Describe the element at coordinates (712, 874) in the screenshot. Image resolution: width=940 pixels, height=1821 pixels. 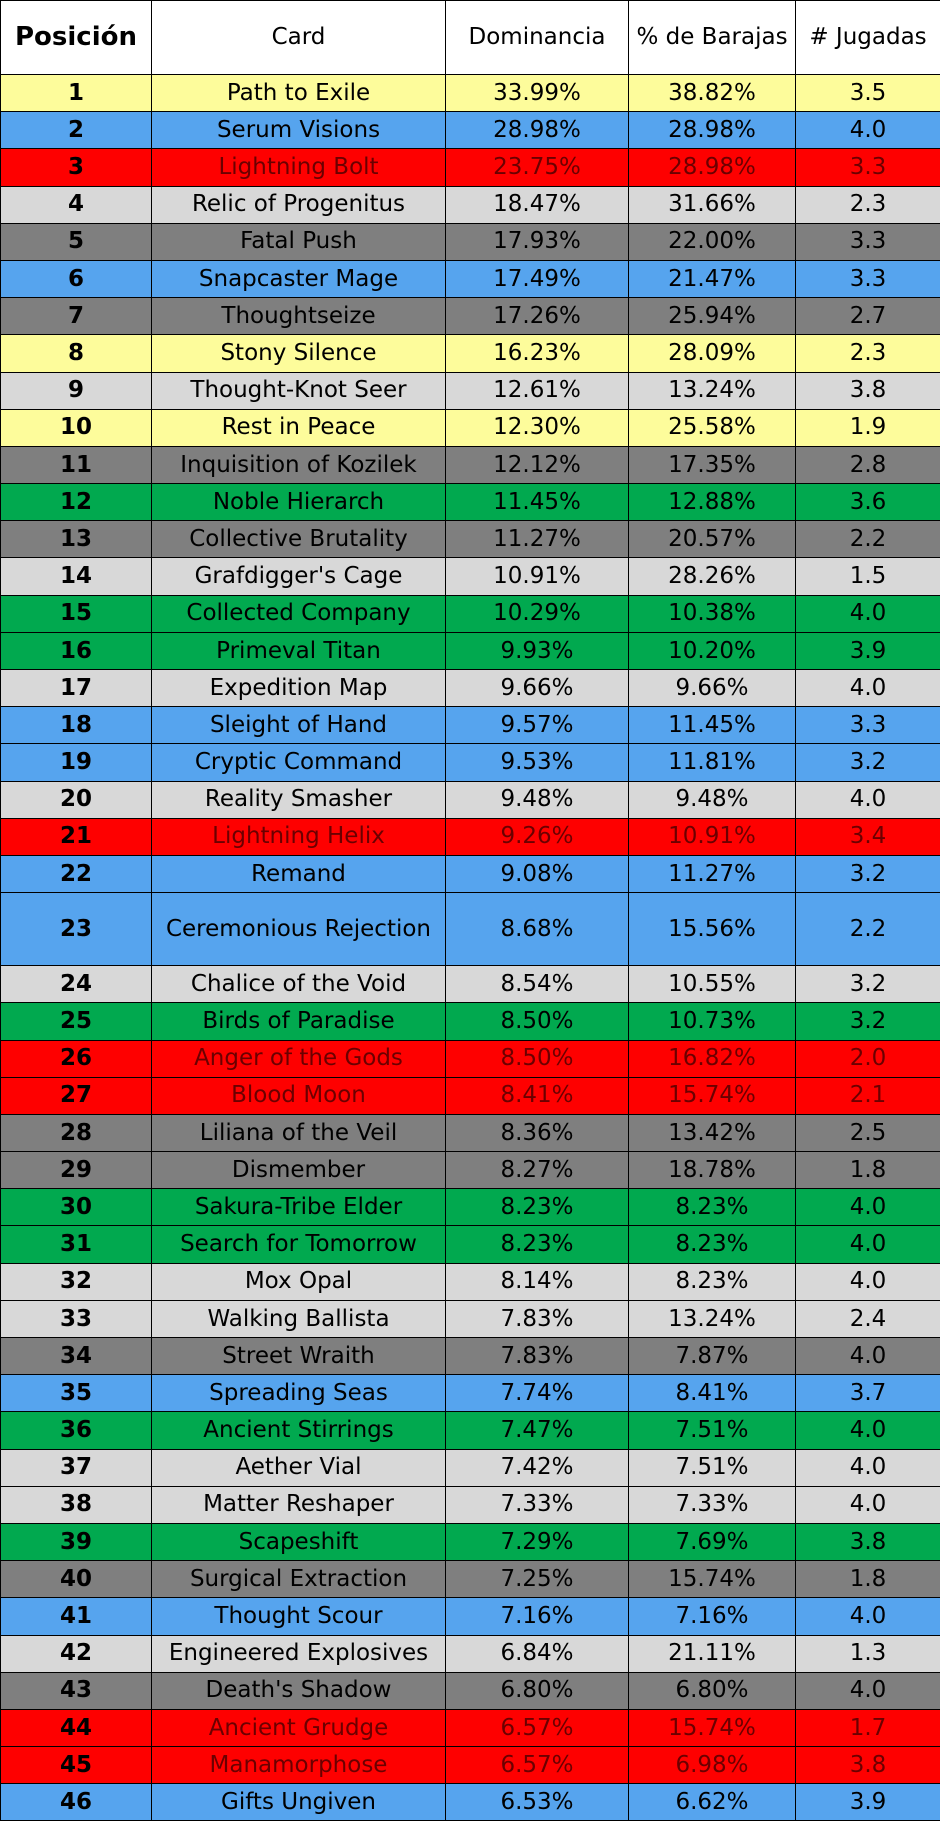
I see `cell-decks: 11.27%` at that location.